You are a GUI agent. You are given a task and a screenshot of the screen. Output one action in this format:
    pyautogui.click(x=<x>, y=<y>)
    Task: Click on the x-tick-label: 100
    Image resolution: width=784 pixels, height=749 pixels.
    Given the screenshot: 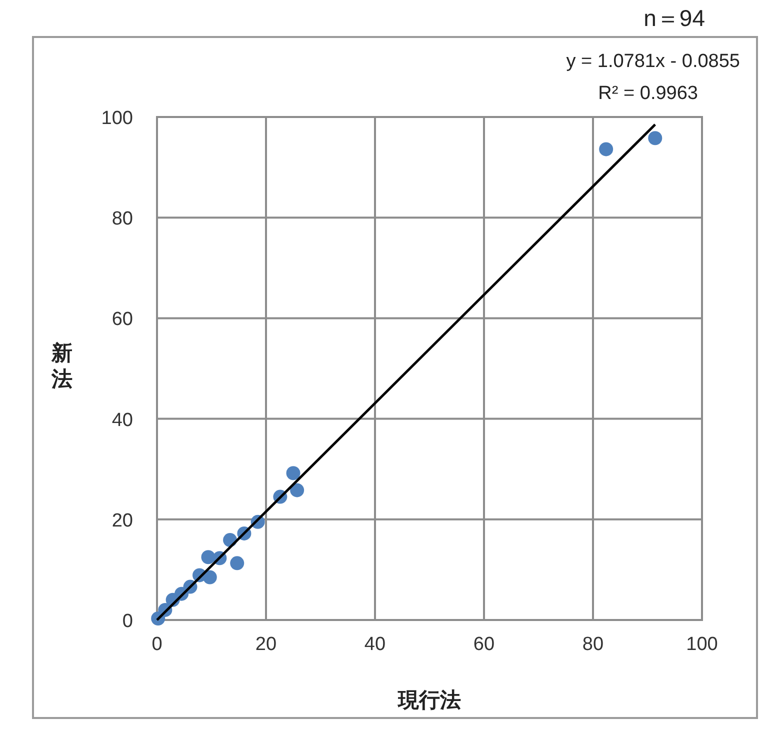 What is the action you would take?
    pyautogui.click(x=702, y=644)
    